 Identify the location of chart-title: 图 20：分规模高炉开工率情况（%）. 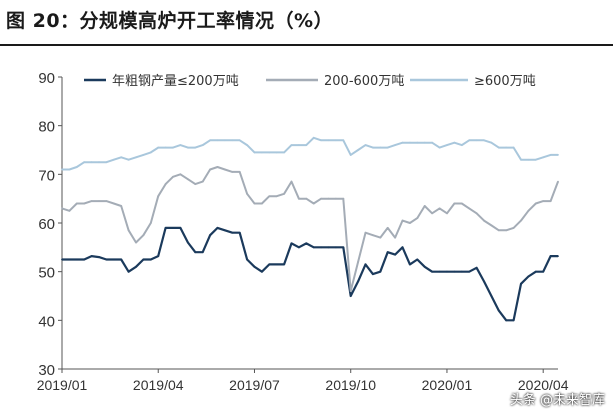
(170, 21).